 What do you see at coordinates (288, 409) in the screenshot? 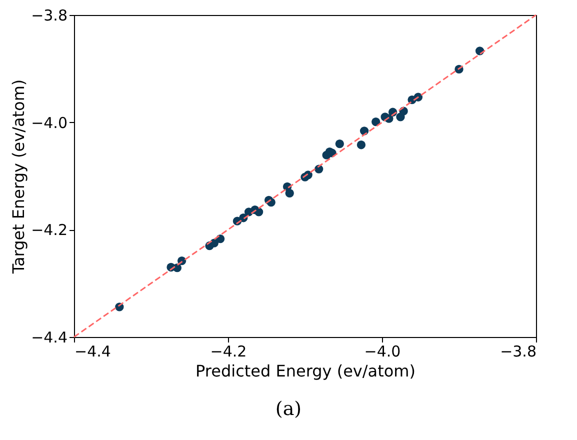
I see `text: (a)` at bounding box center [288, 409].